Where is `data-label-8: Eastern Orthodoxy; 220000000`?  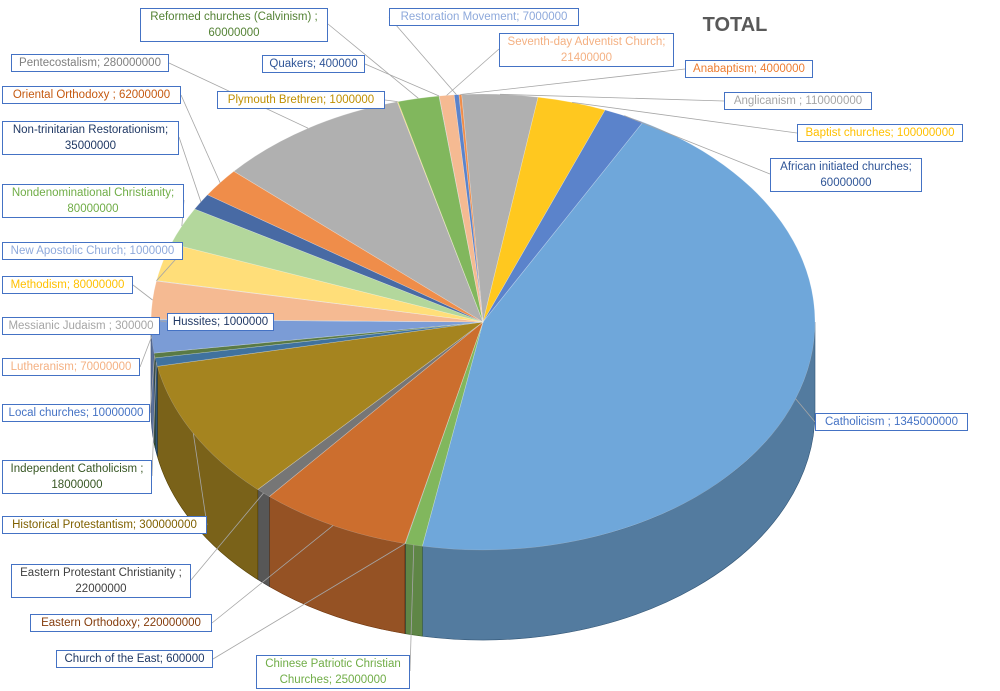
data-label-8: Eastern Orthodoxy; 220000000 is located at coordinates (121, 623).